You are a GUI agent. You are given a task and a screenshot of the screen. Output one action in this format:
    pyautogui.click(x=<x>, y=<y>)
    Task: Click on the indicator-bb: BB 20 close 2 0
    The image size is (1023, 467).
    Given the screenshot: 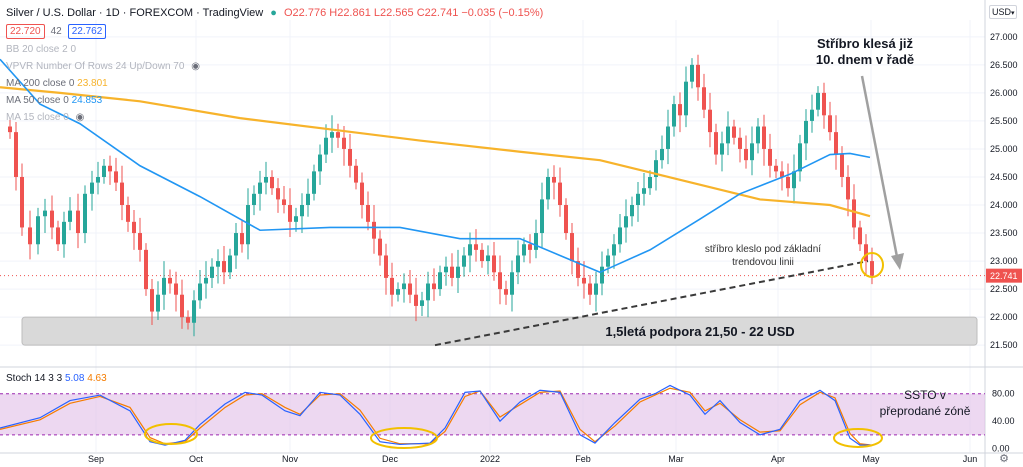 What is the action you would take?
    pyautogui.click(x=41, y=50)
    